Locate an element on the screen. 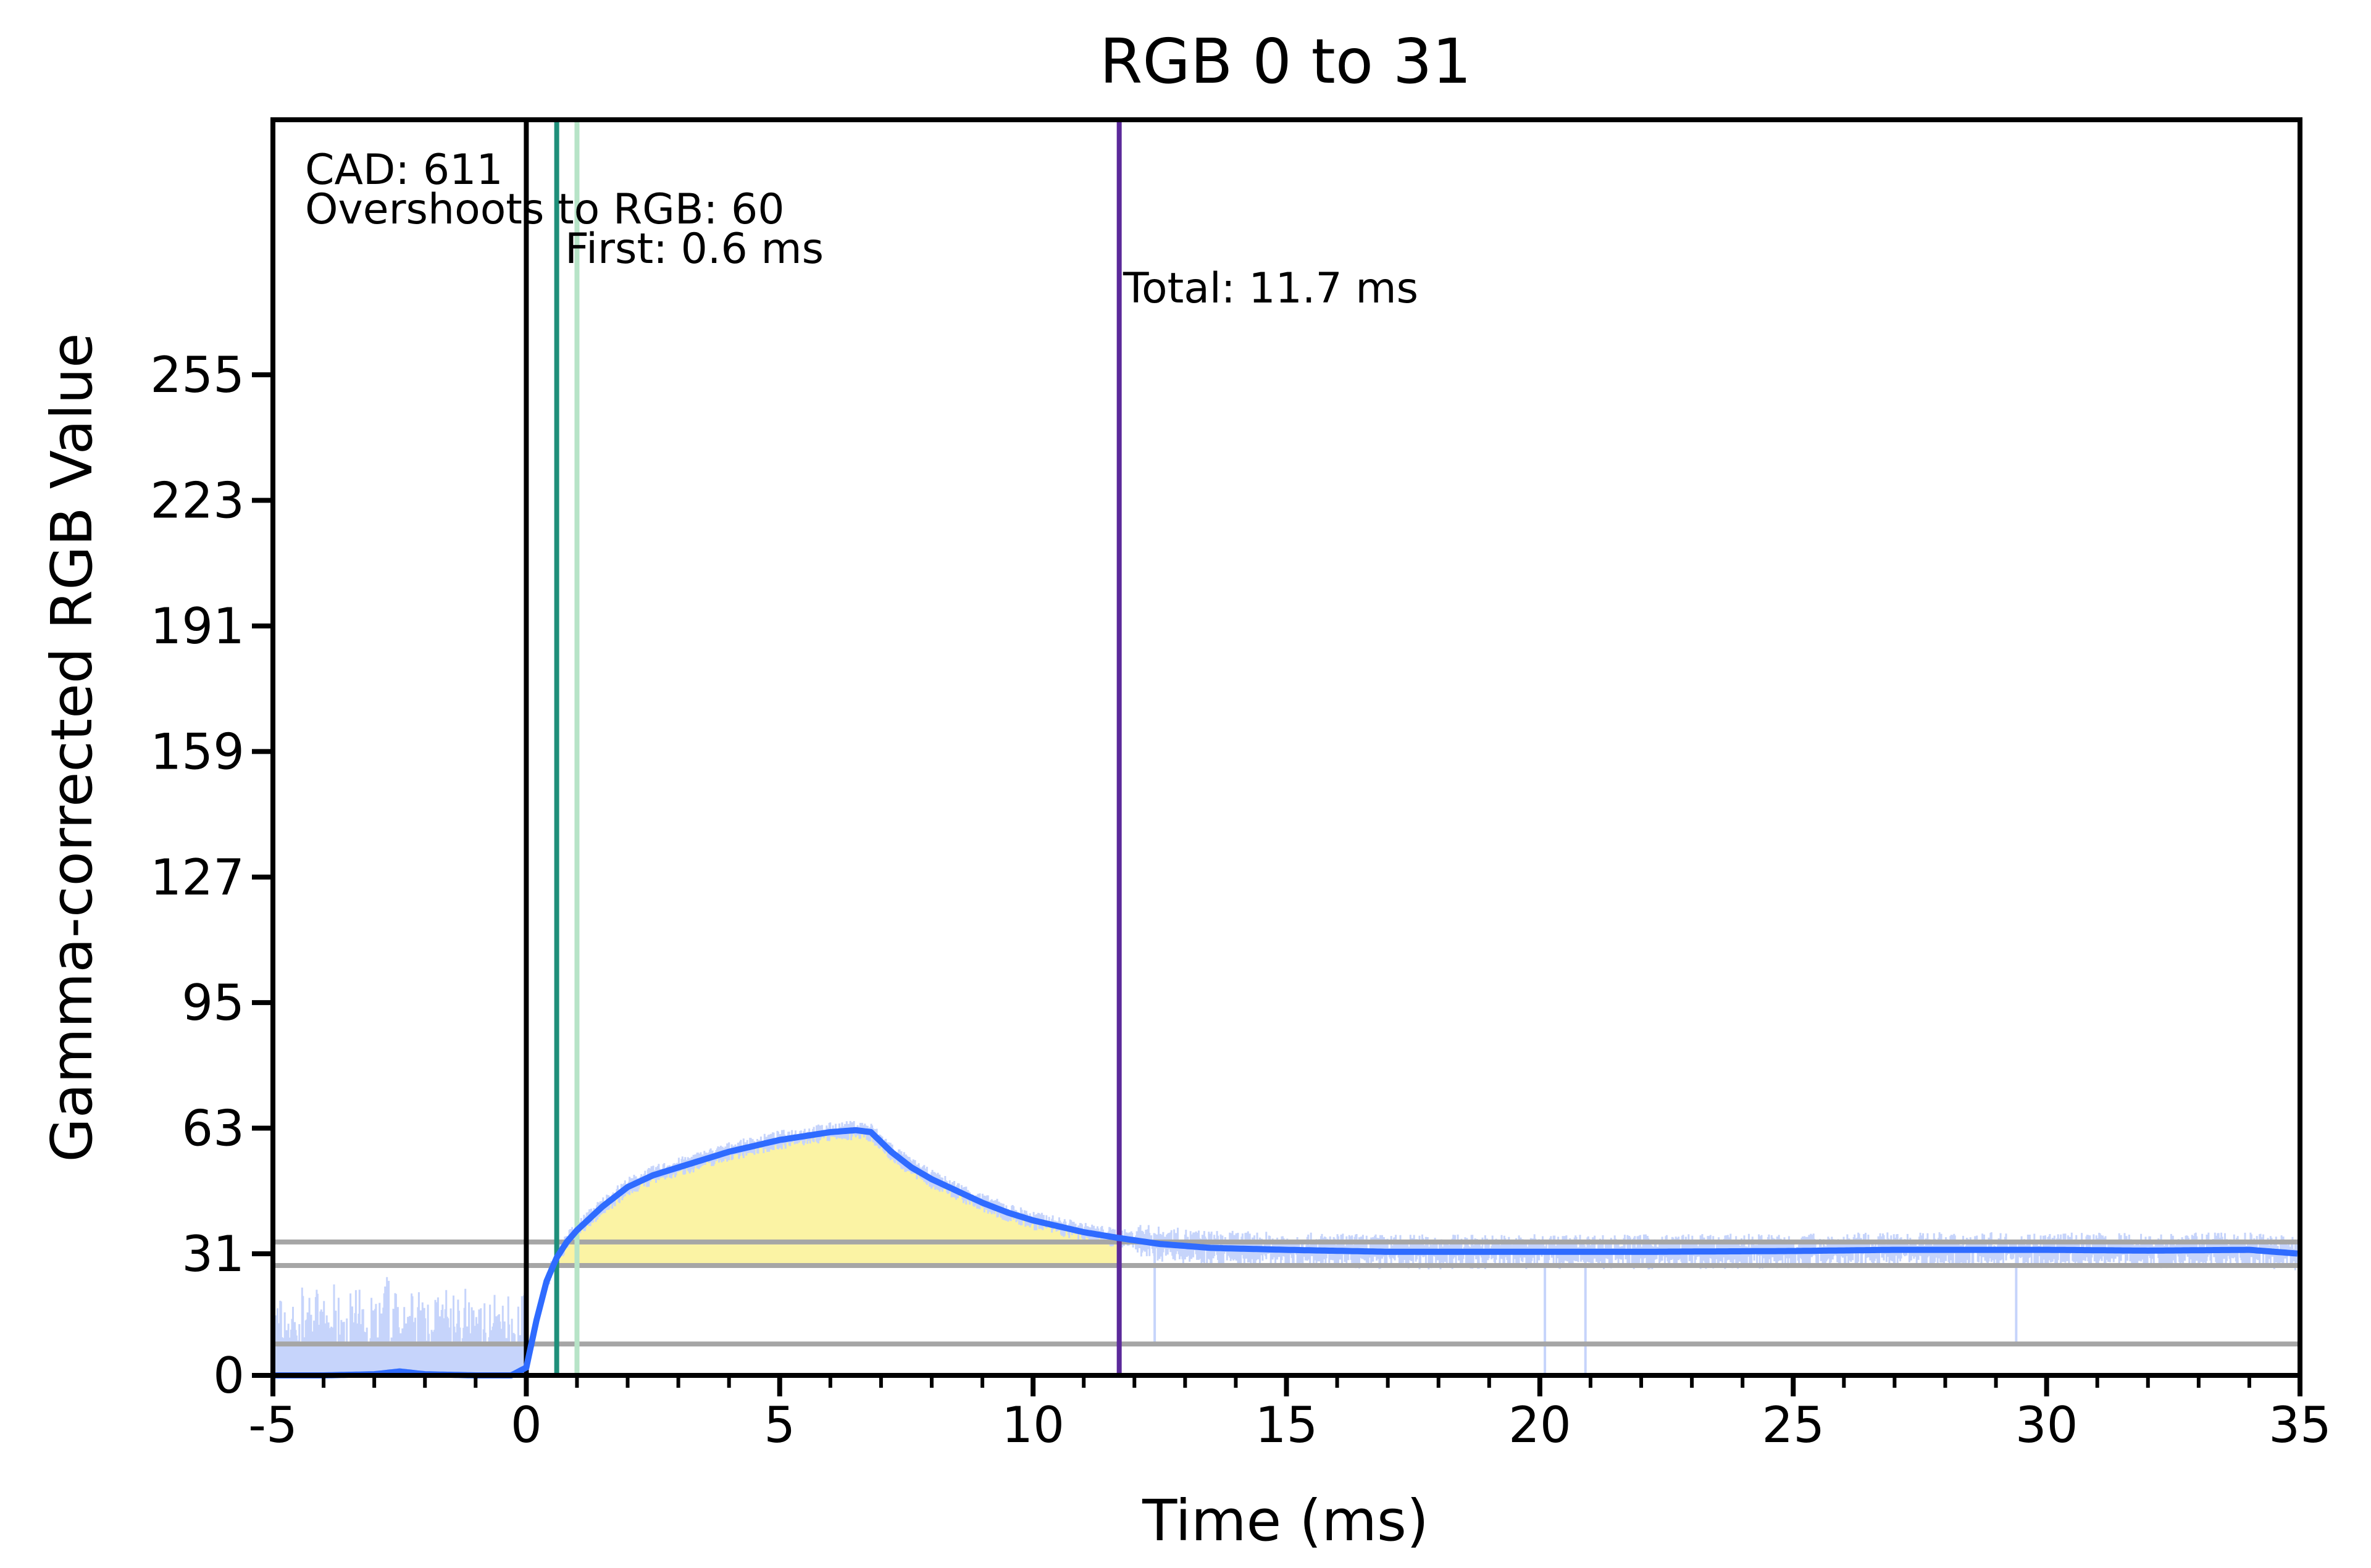 Image resolution: width=2371 pixels, height=1568 pixels. series-line is located at coordinates (1285, 1252).